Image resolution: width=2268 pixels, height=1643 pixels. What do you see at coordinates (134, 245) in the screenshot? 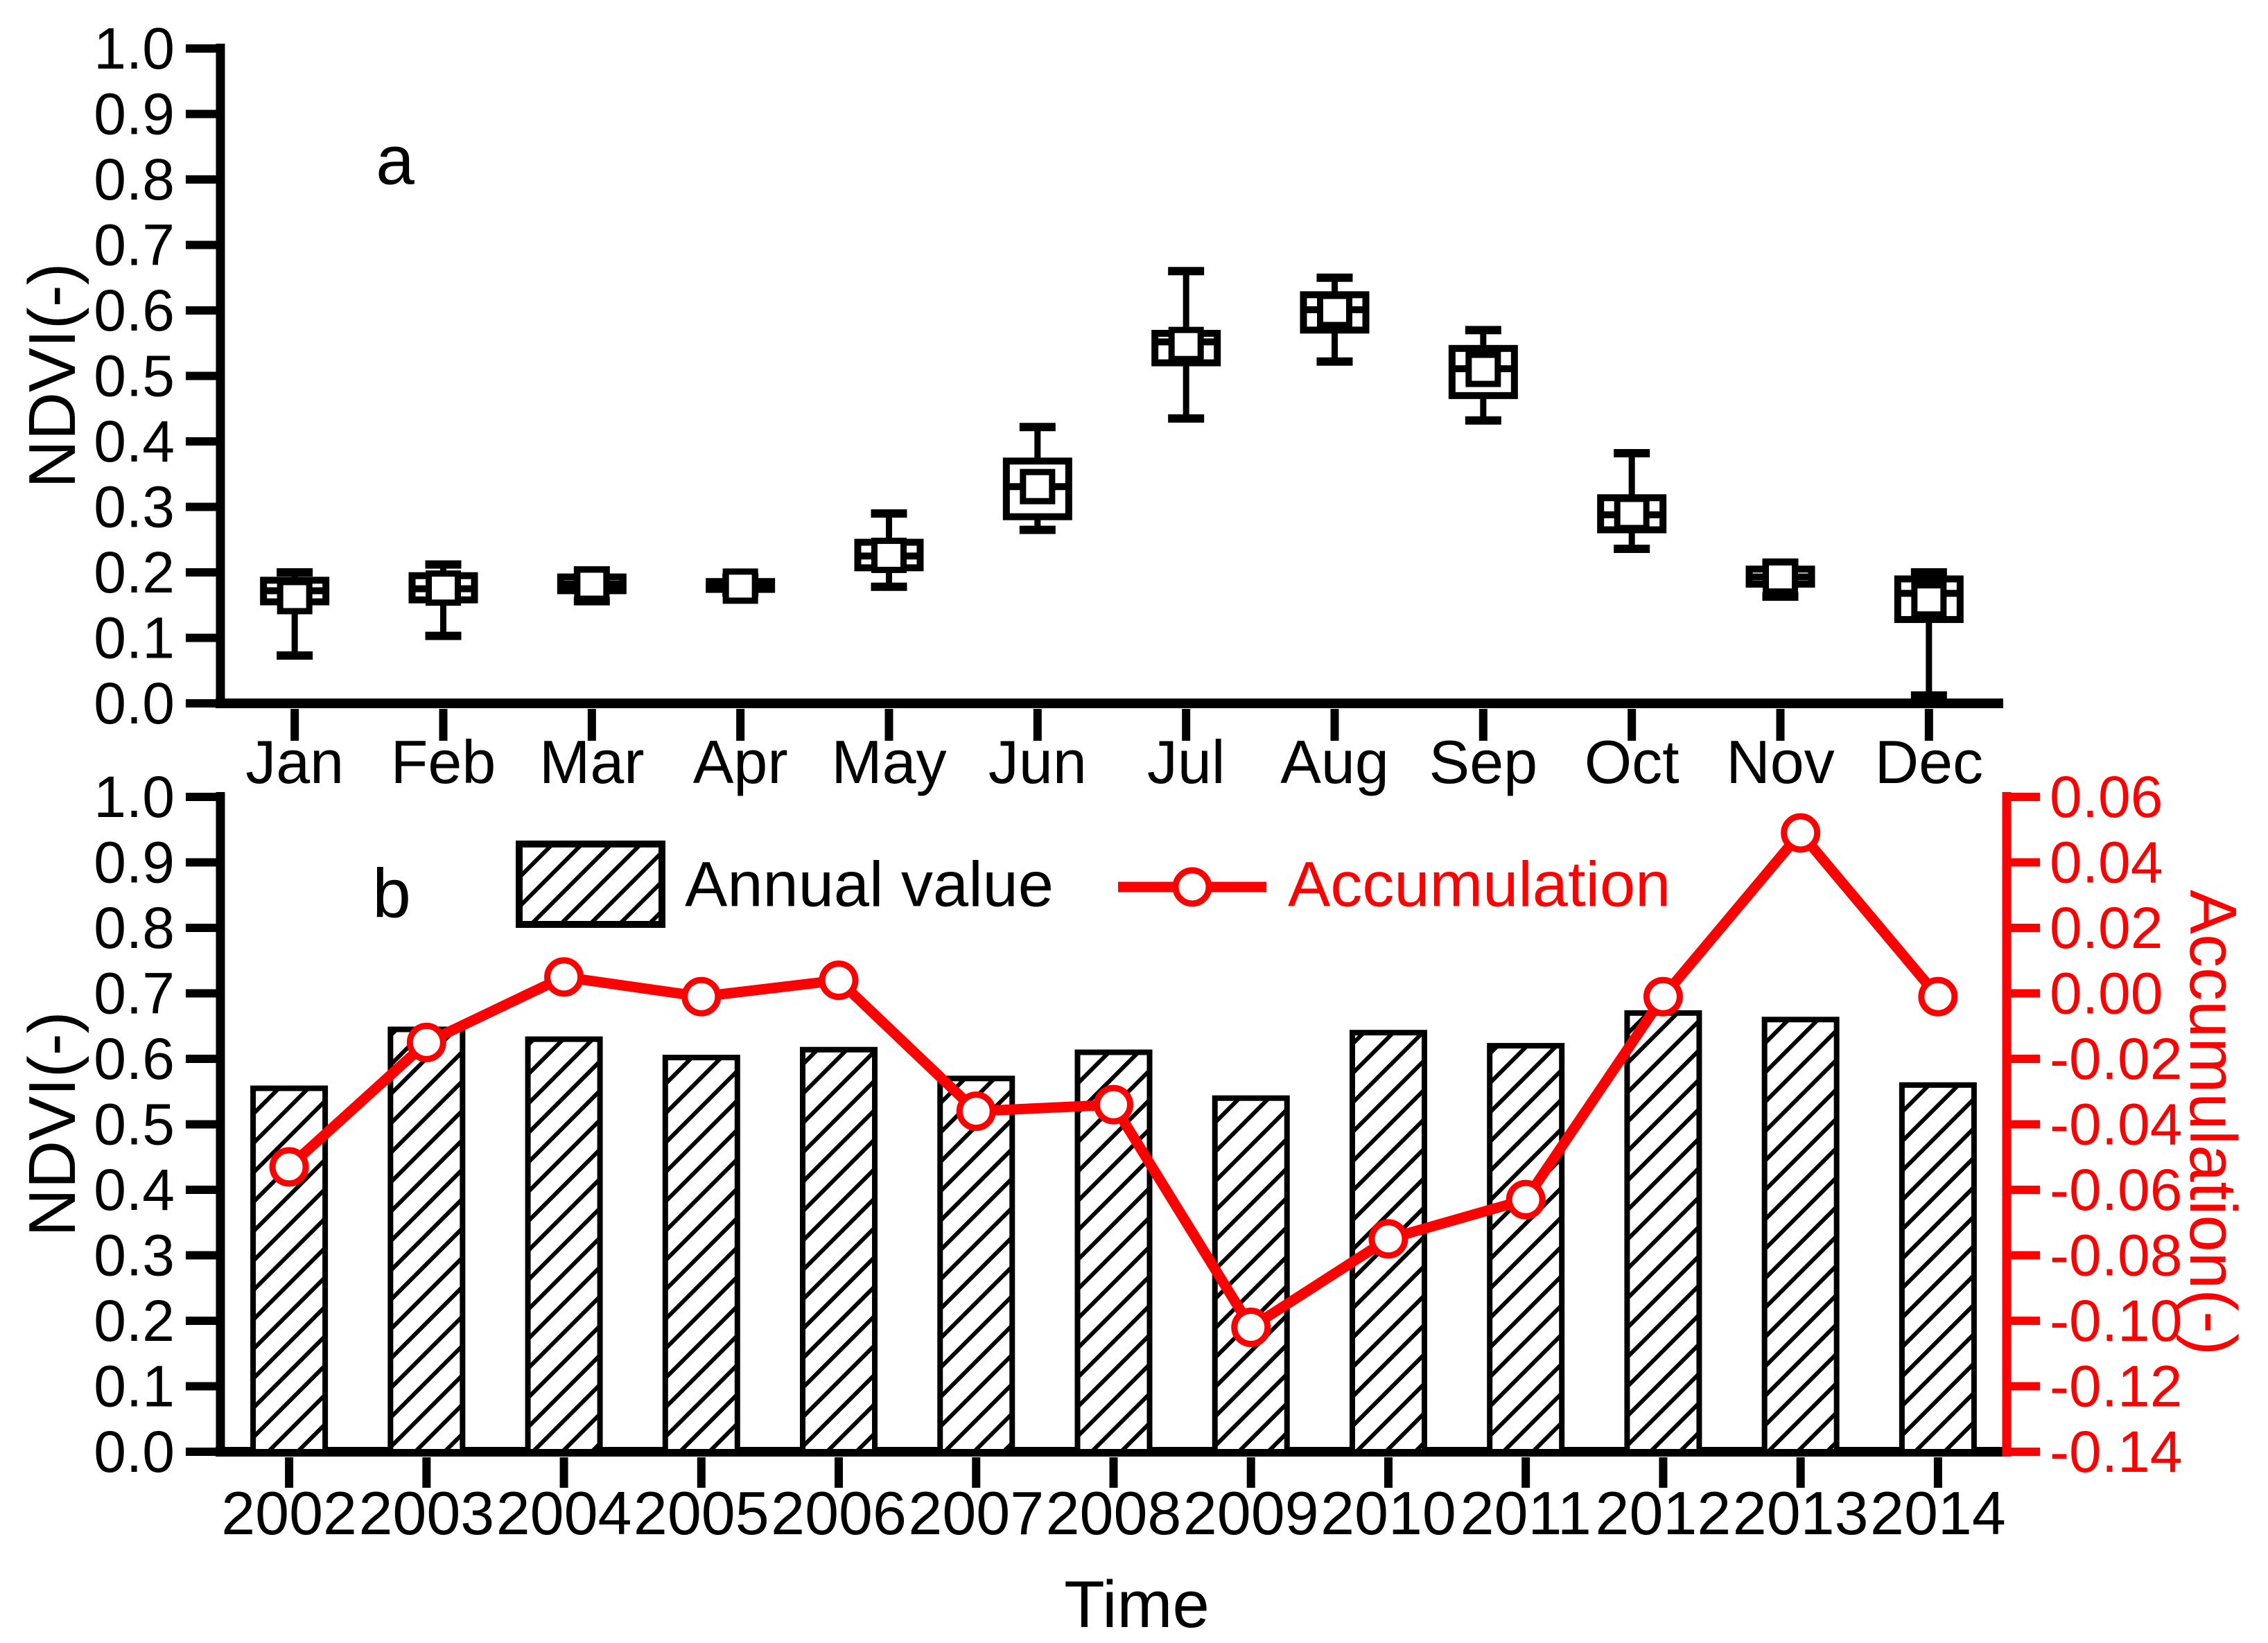
I see `panel-a-y-tick-label: 0.7` at bounding box center [134, 245].